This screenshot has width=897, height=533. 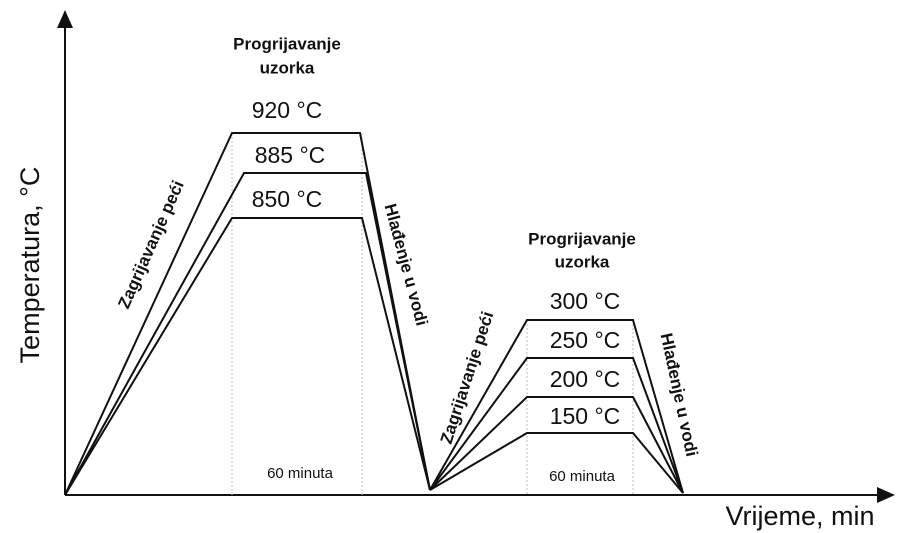 What do you see at coordinates (585, 340) in the screenshot?
I see `temp-label: 250 °C` at bounding box center [585, 340].